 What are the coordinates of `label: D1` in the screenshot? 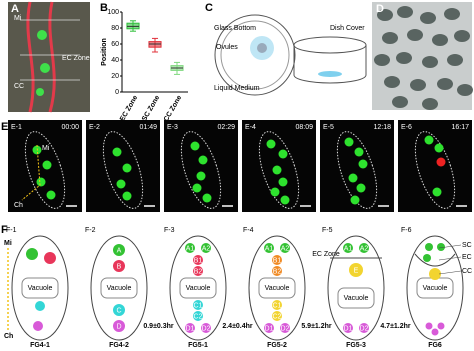 It's located at (190, 328).